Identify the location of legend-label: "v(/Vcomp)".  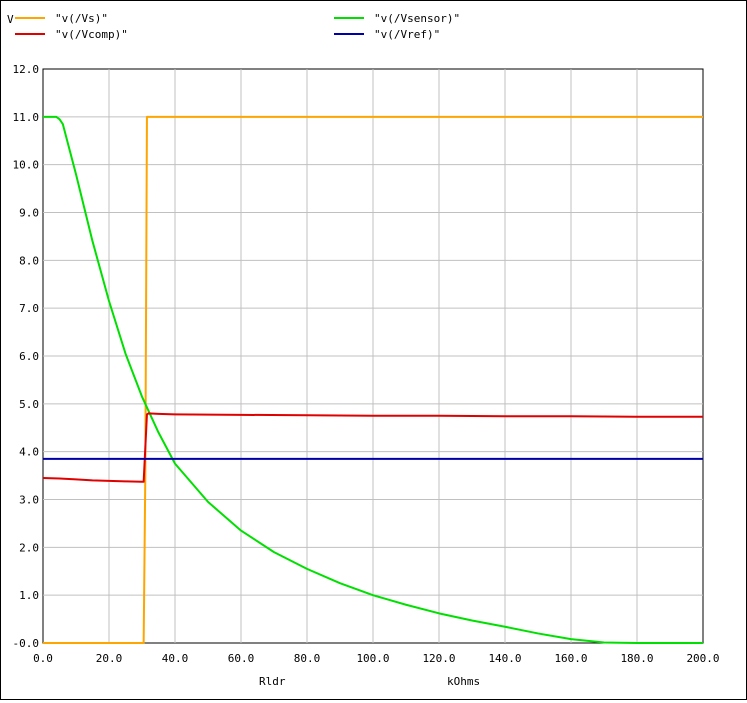
(91, 34).